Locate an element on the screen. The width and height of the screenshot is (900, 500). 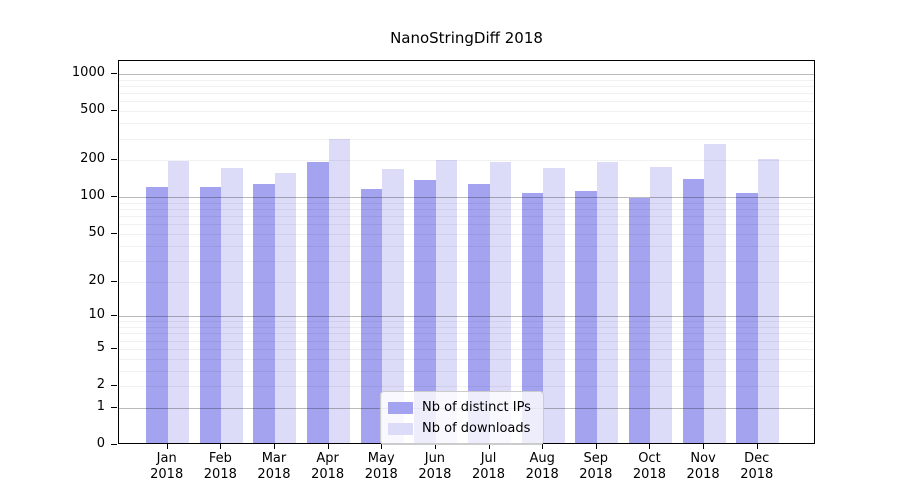
y-tick-label: 5 is located at coordinates (100, 347).